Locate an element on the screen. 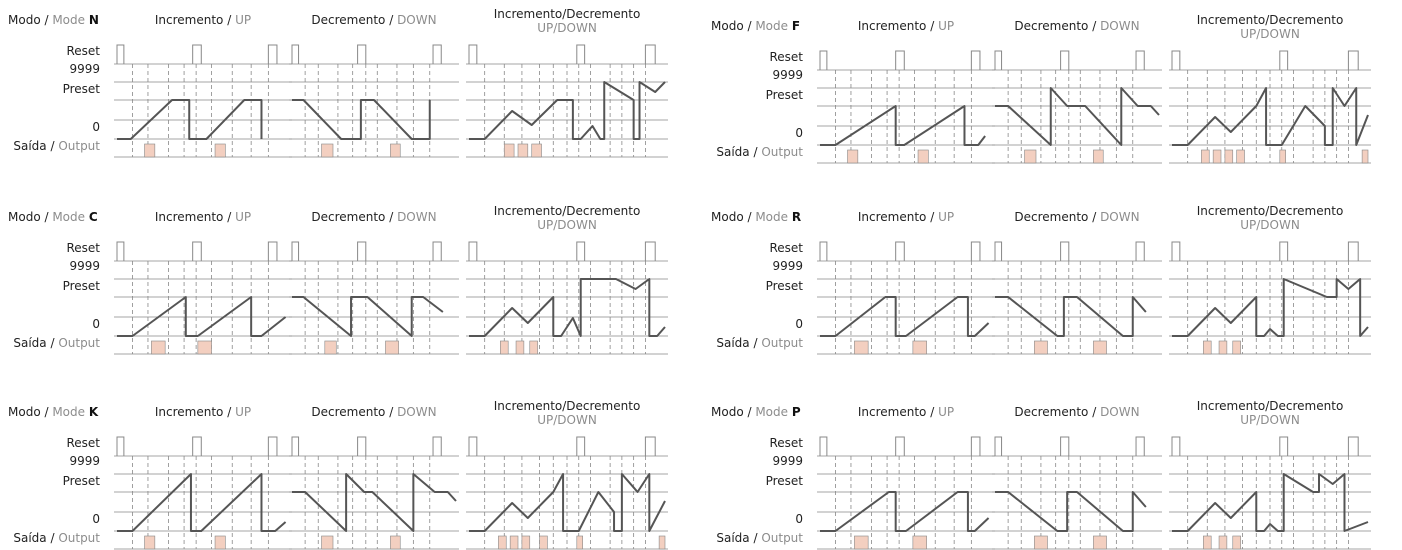  mode-label-pt: Modo is located at coordinates (24, 412).